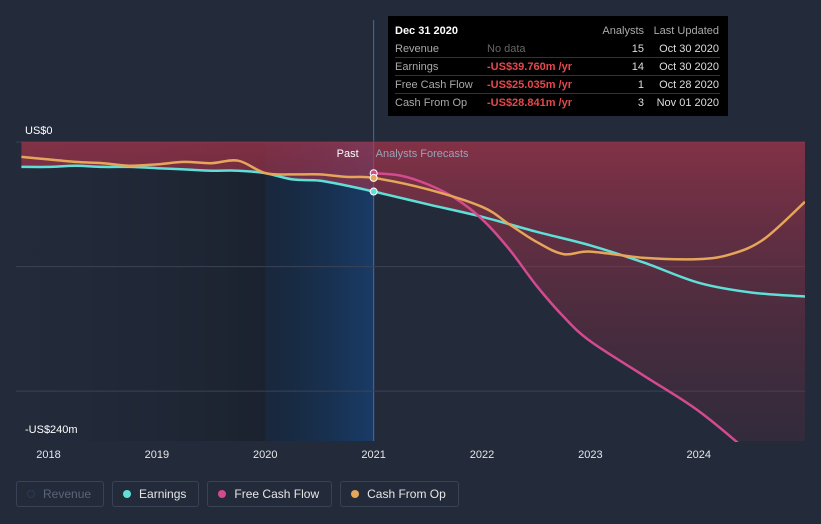 This screenshot has width=821, height=524. Describe the element at coordinates (163, 494) in the screenshot. I see `legend-label: Earnings` at that location.